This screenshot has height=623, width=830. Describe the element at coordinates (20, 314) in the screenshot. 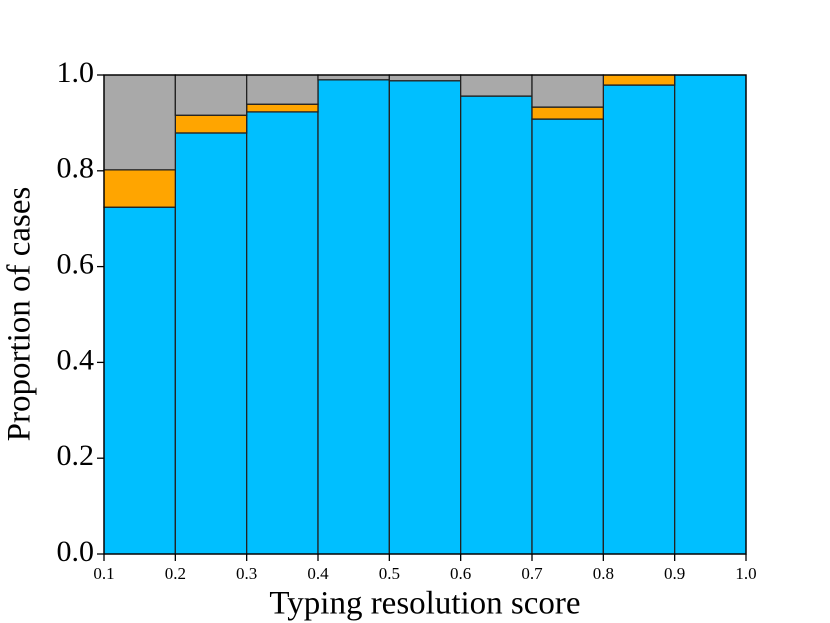

I see `y-axis-label: Proportion of cases` at that location.